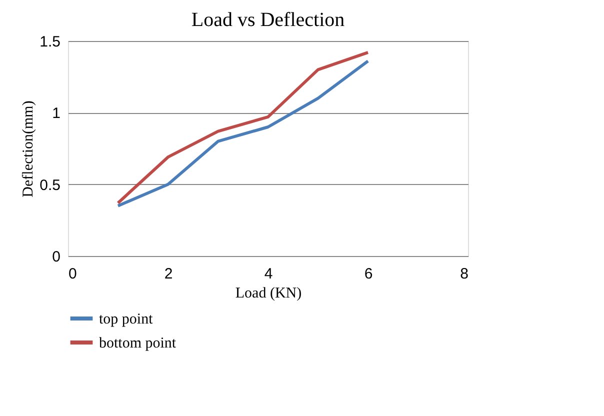 Image resolution: width=604 pixels, height=416 pixels. Describe the element at coordinates (368, 274) in the screenshot. I see `x-tick-label: 6` at that location.